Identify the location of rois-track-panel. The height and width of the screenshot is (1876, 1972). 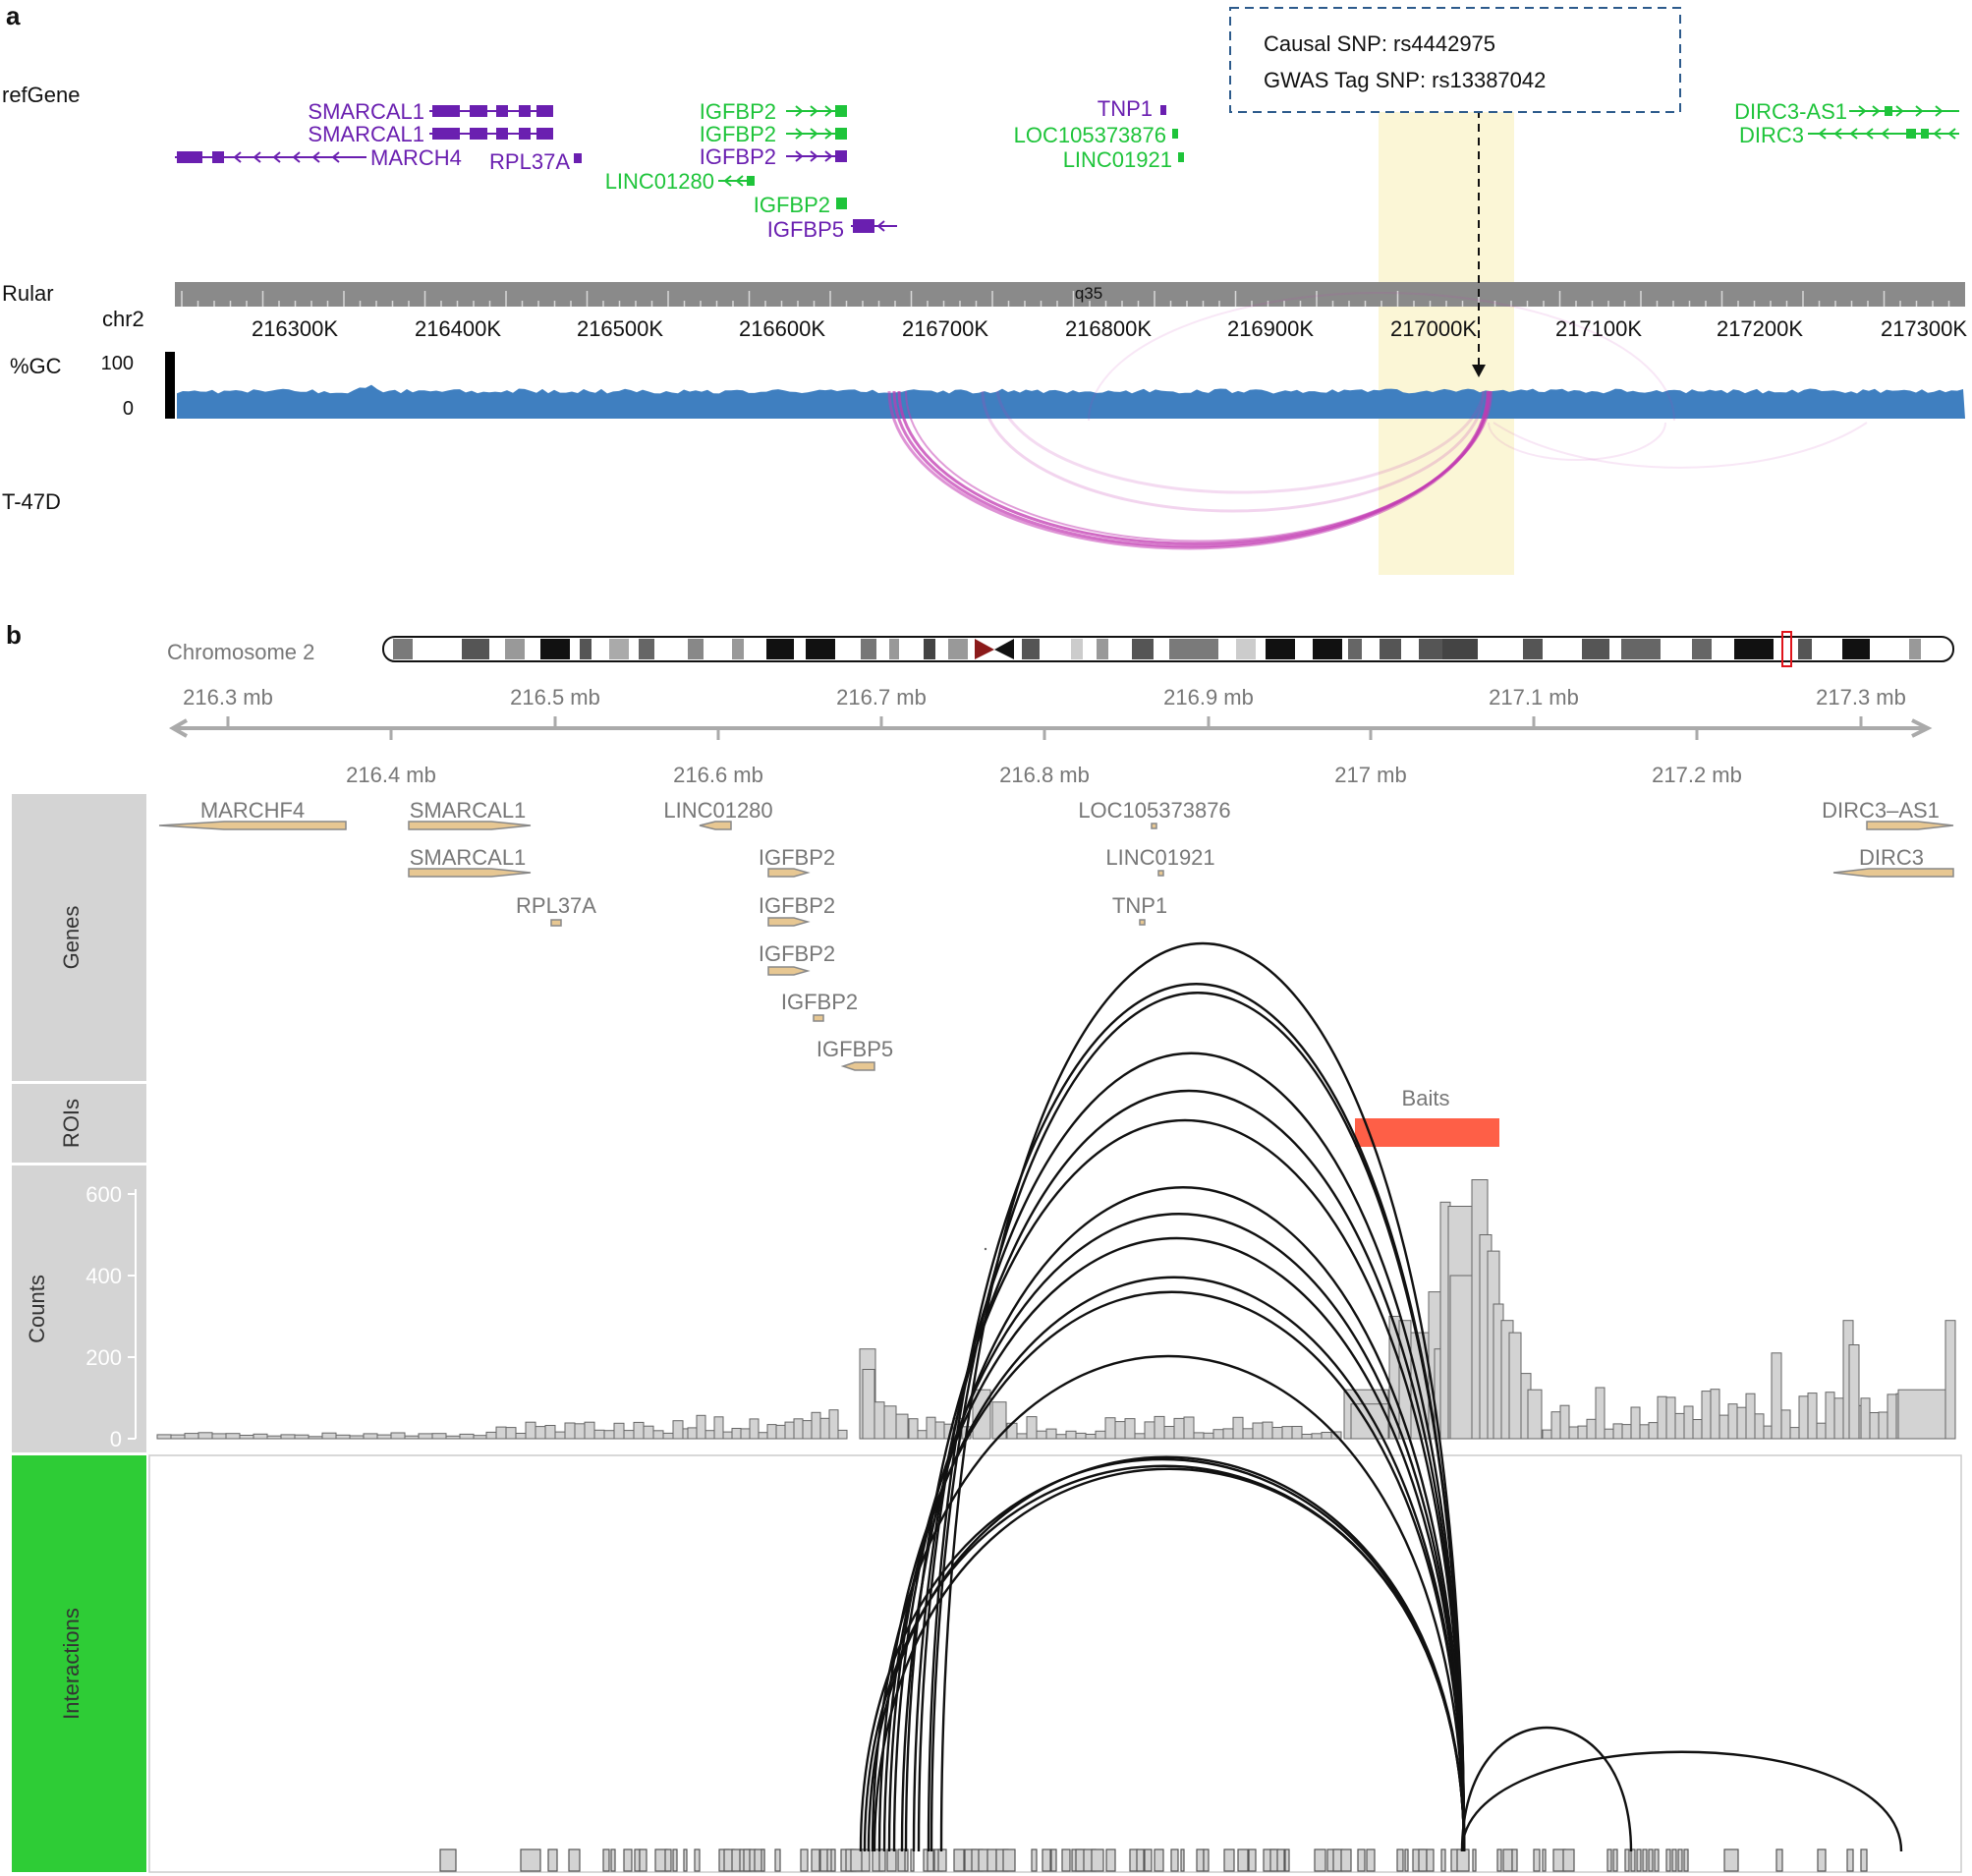
(79, 1123).